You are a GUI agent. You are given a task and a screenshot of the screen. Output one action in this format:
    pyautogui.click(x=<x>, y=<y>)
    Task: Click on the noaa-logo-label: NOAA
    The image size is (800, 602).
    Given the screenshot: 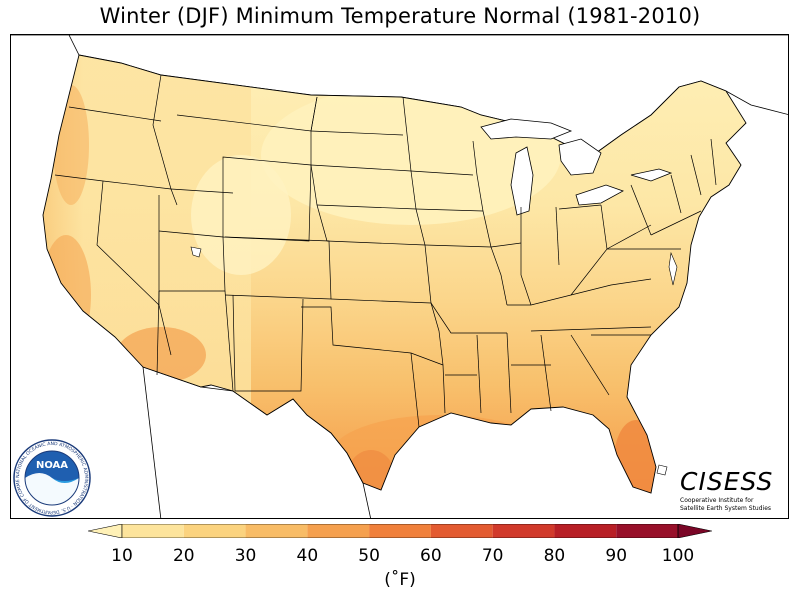 What is the action you would take?
    pyautogui.click(x=52, y=465)
    